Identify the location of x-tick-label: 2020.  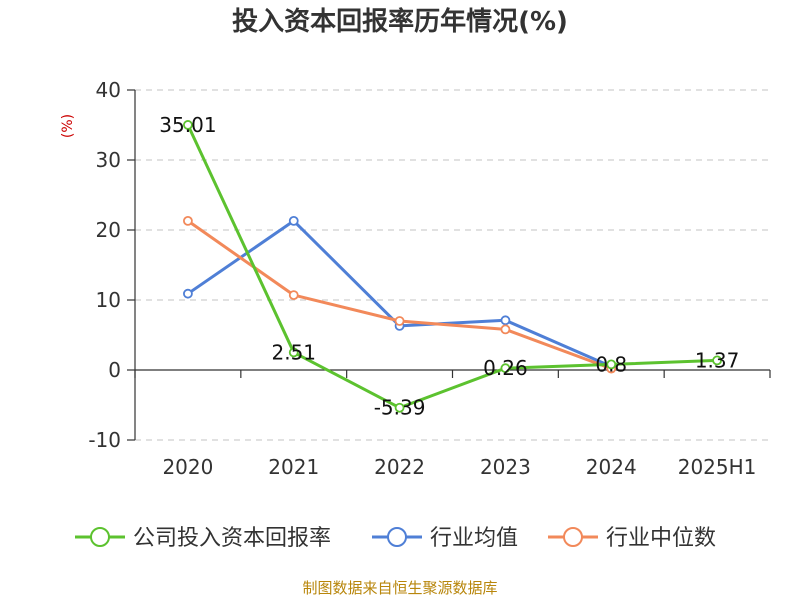
(187, 467).